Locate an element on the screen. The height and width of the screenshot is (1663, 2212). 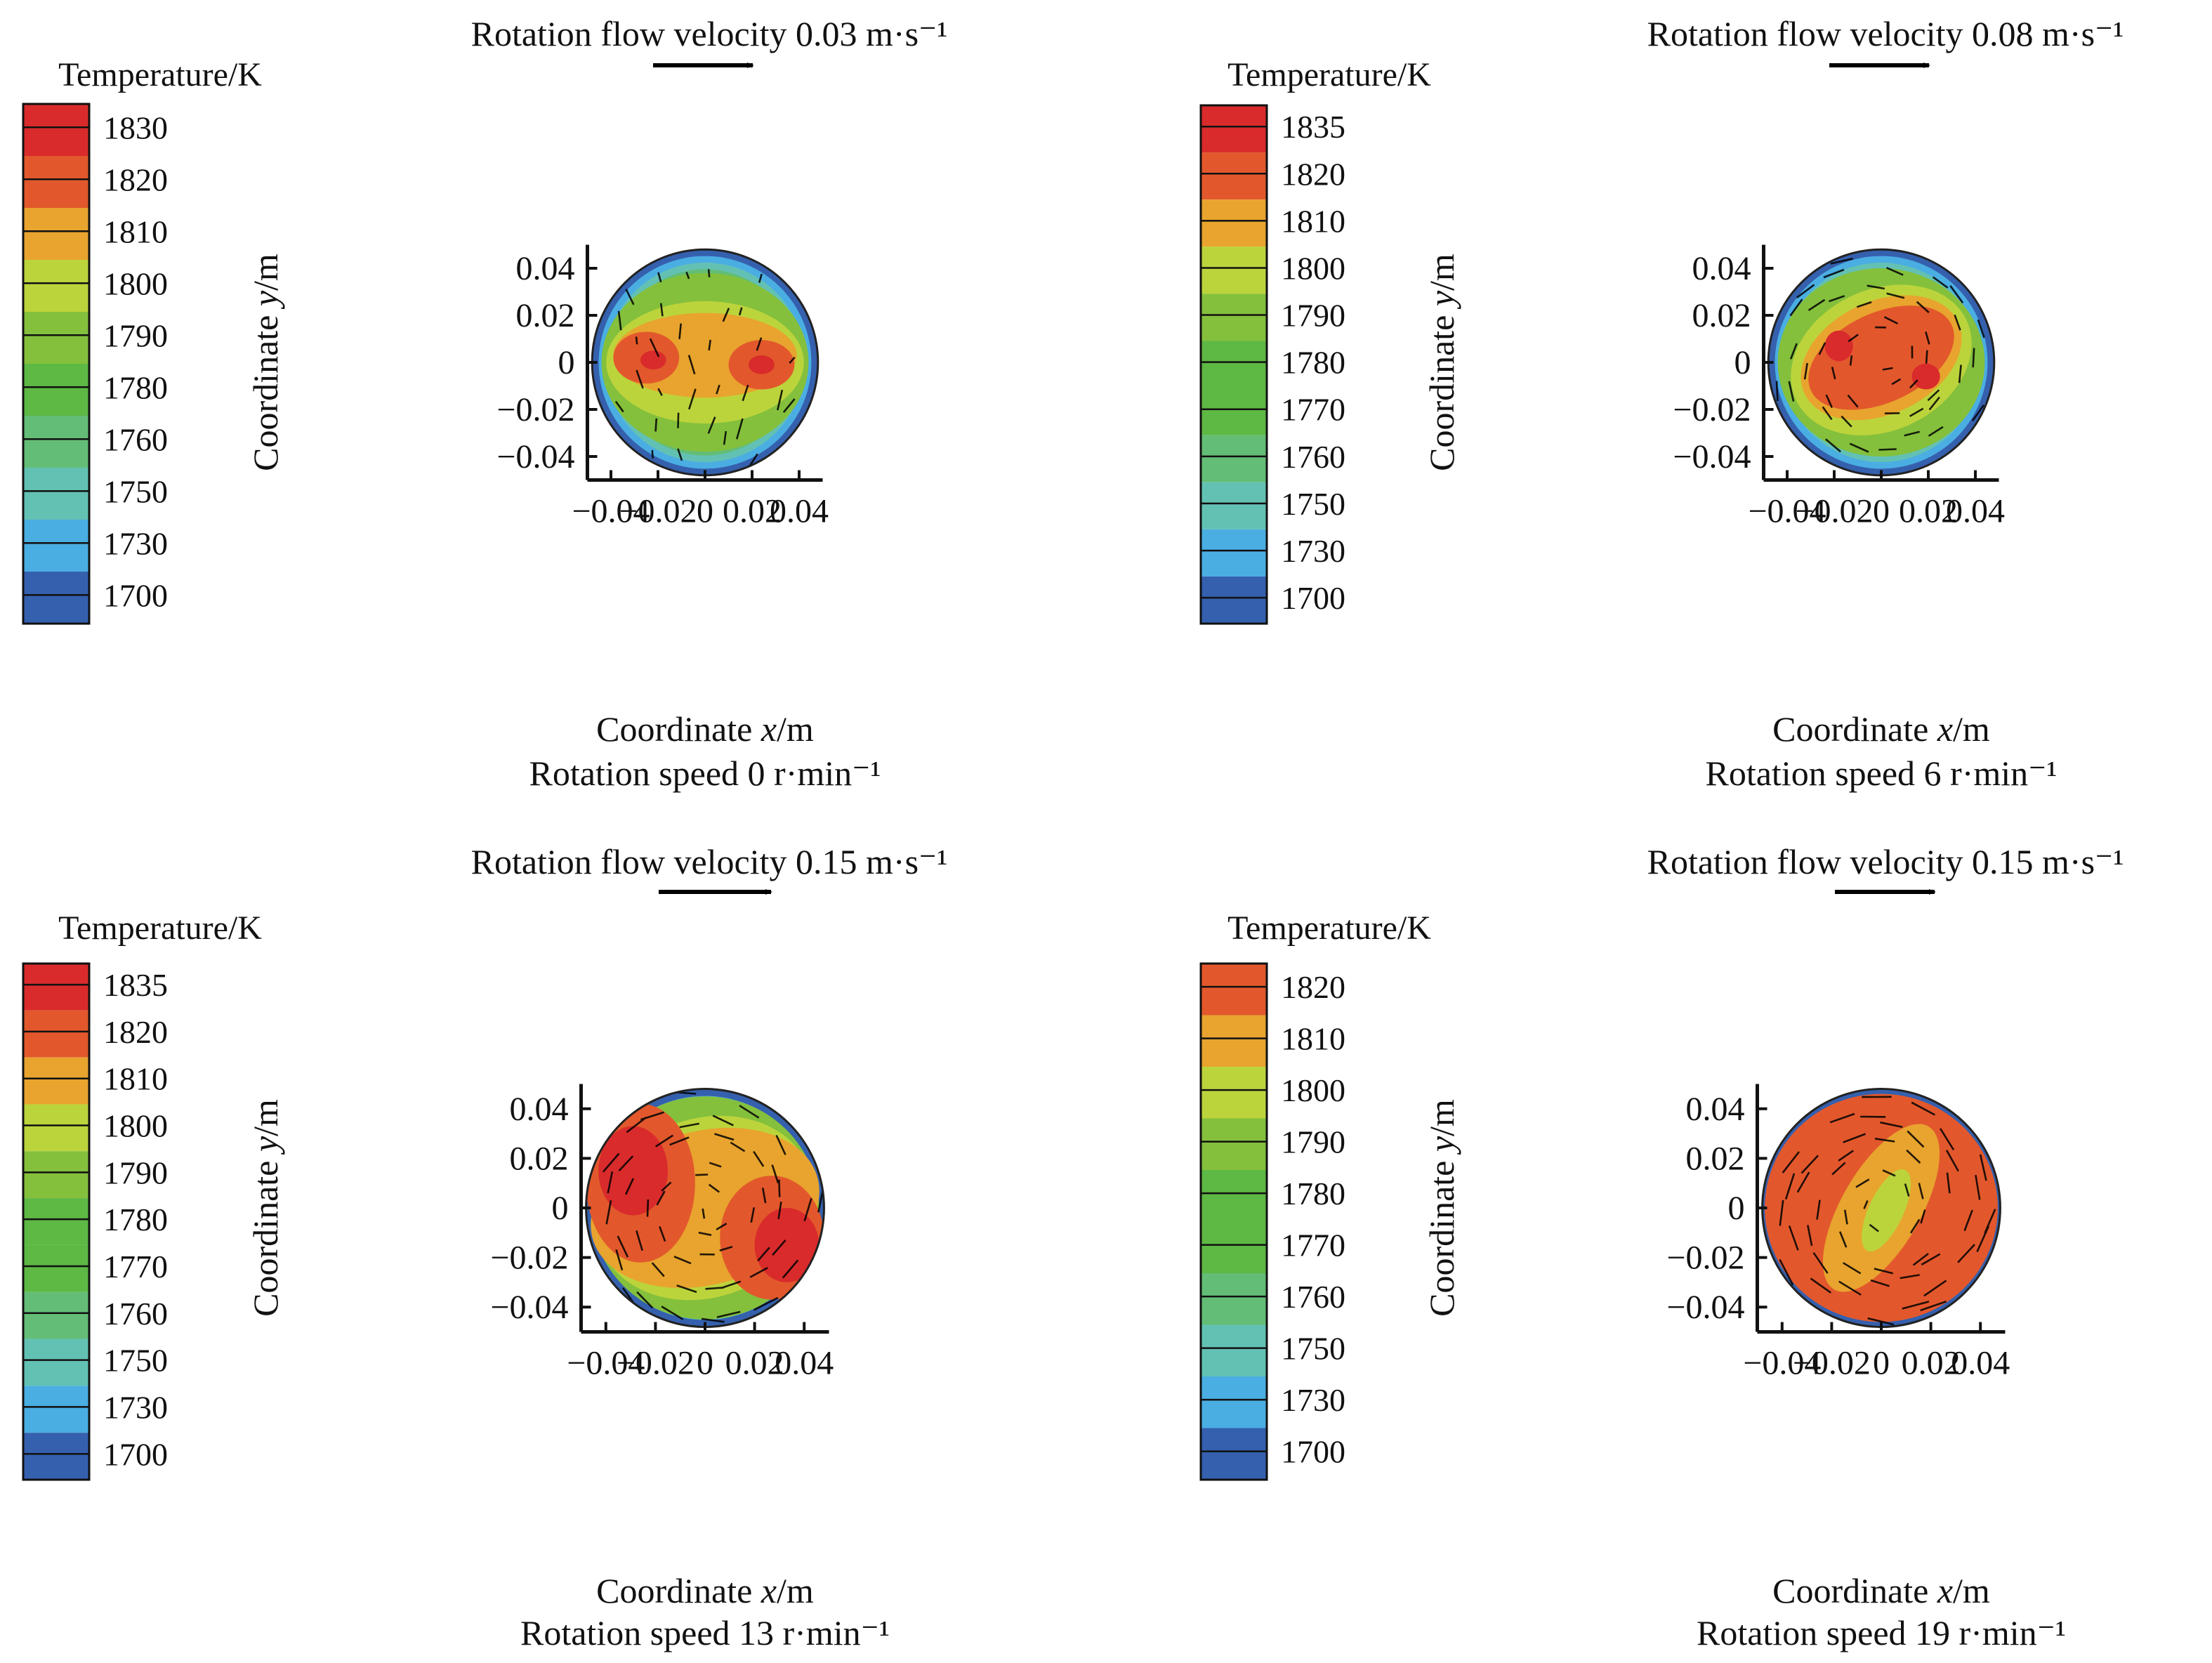
legend: 1820 1810 1800 1790 1780 1770 1760 1750 1730 1700 is located at coordinates (1272, 1221).